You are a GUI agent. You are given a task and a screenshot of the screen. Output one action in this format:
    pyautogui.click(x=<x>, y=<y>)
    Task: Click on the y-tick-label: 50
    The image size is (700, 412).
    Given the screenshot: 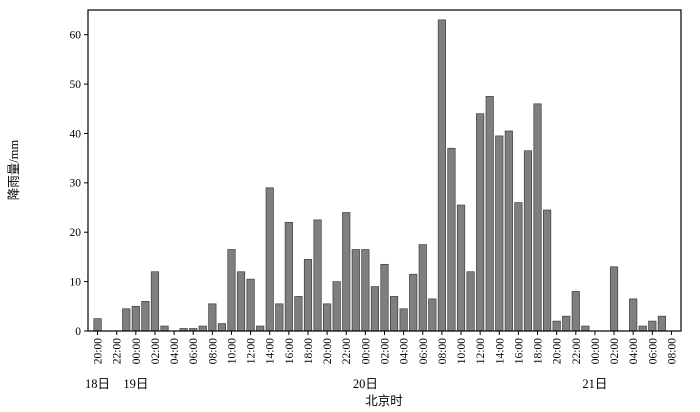 What is the action you would take?
    pyautogui.click(x=76, y=85)
    